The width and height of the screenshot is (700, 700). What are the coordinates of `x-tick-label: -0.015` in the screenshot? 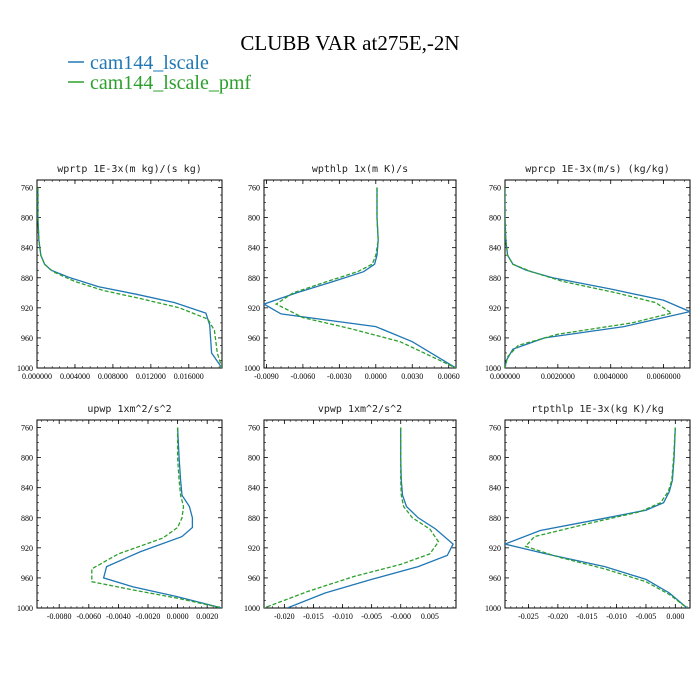 It's located at (313, 616).